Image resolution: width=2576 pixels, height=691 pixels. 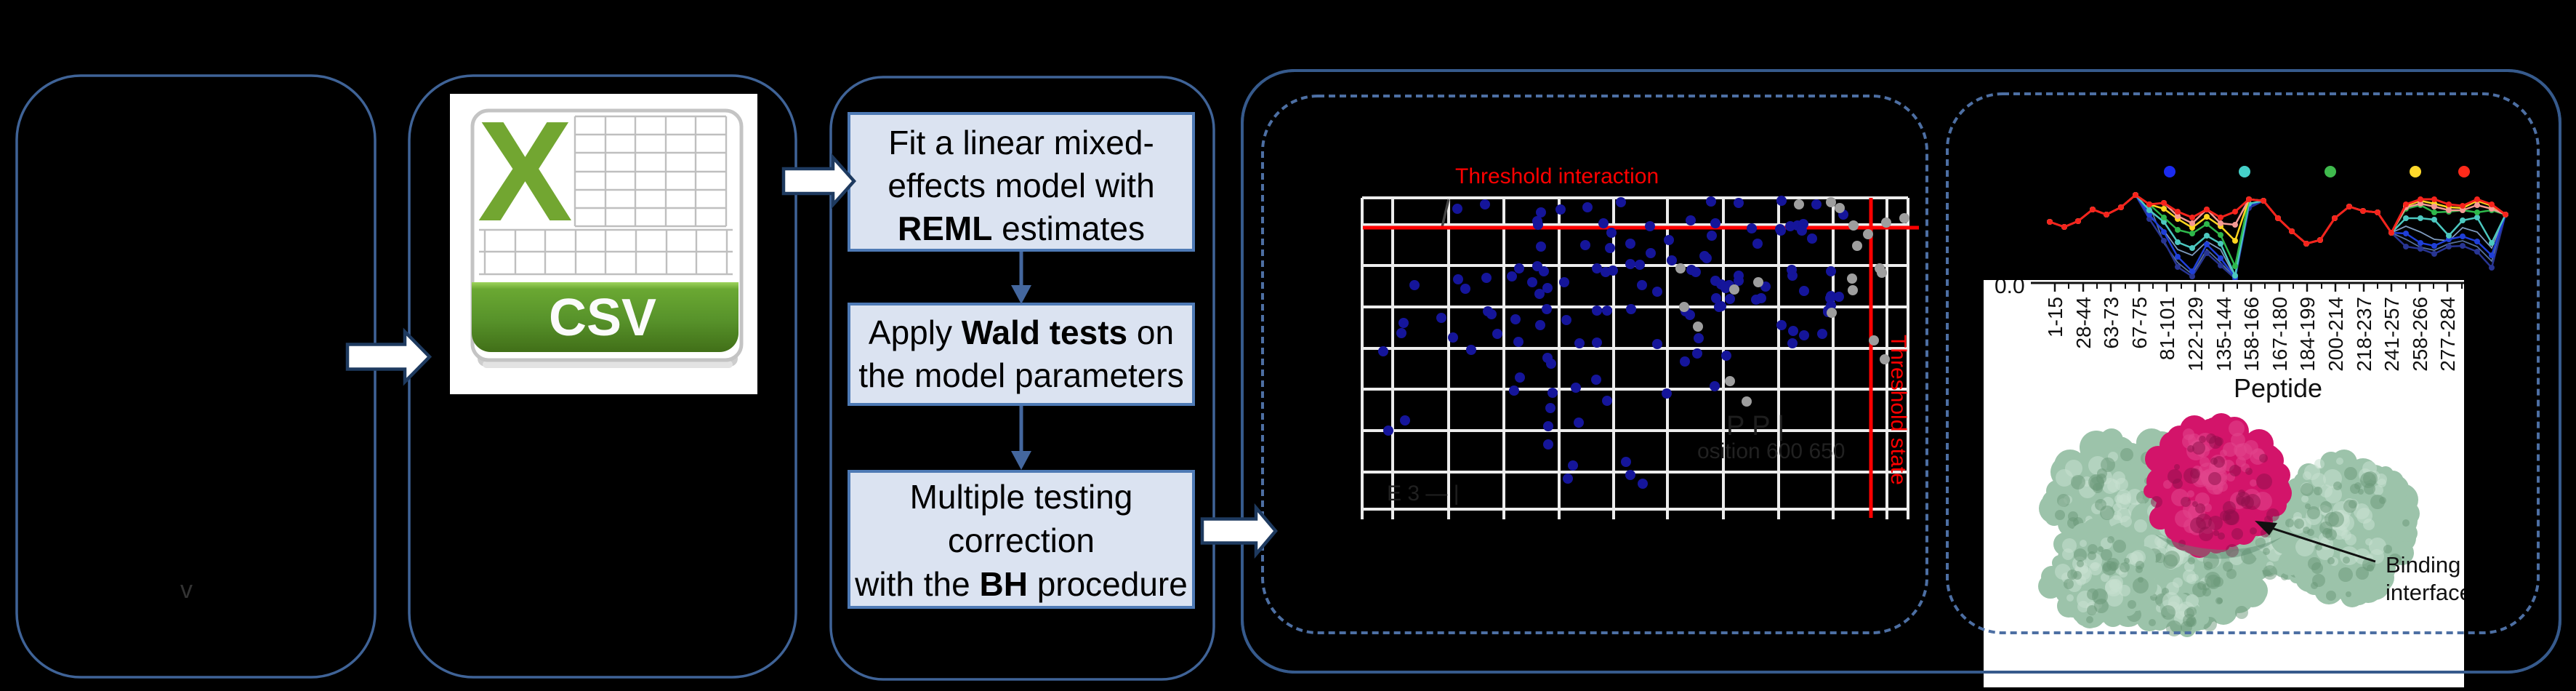 I want to click on svg-text: Multiple testing, so click(x=1021, y=497).